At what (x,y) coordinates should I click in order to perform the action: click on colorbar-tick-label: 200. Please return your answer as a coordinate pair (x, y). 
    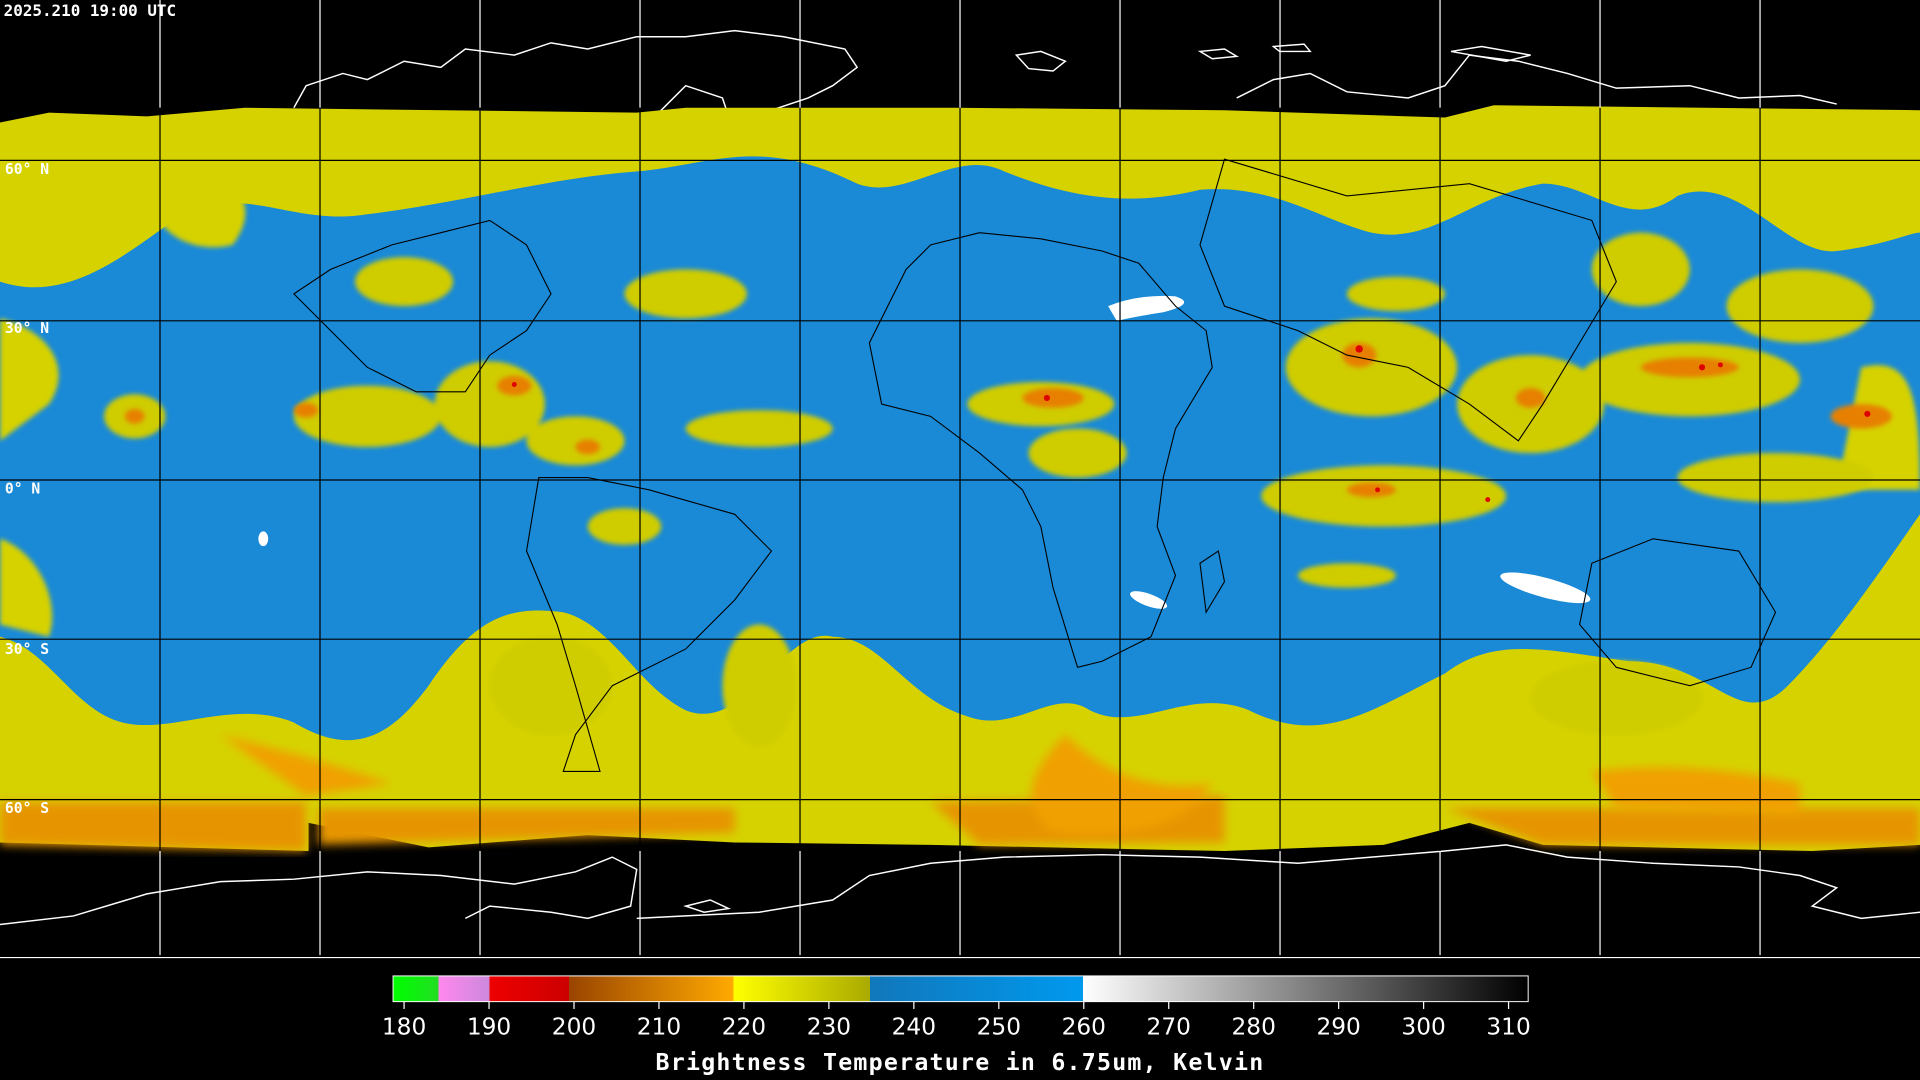
    Looking at the image, I should click on (574, 1027).